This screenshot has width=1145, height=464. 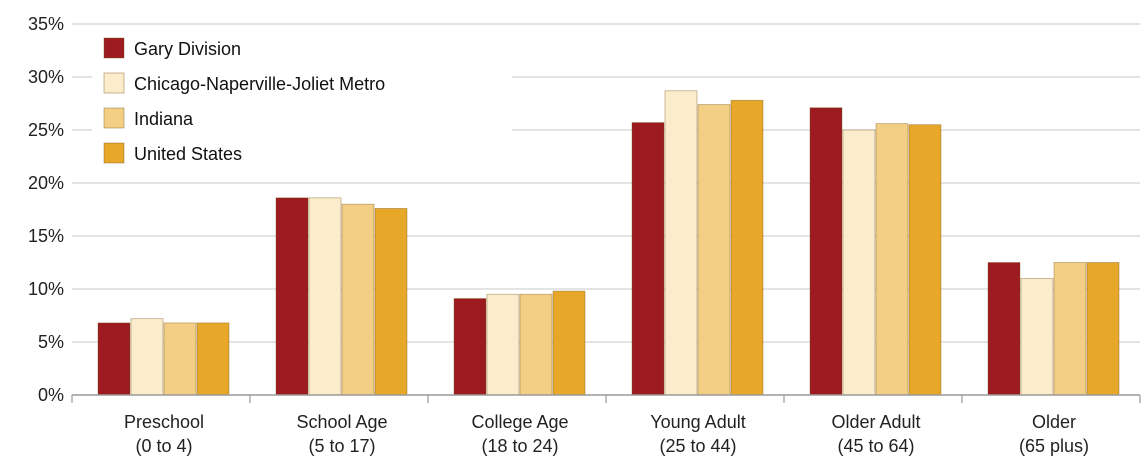 I want to click on legend-label: United States, so click(x=188, y=154).